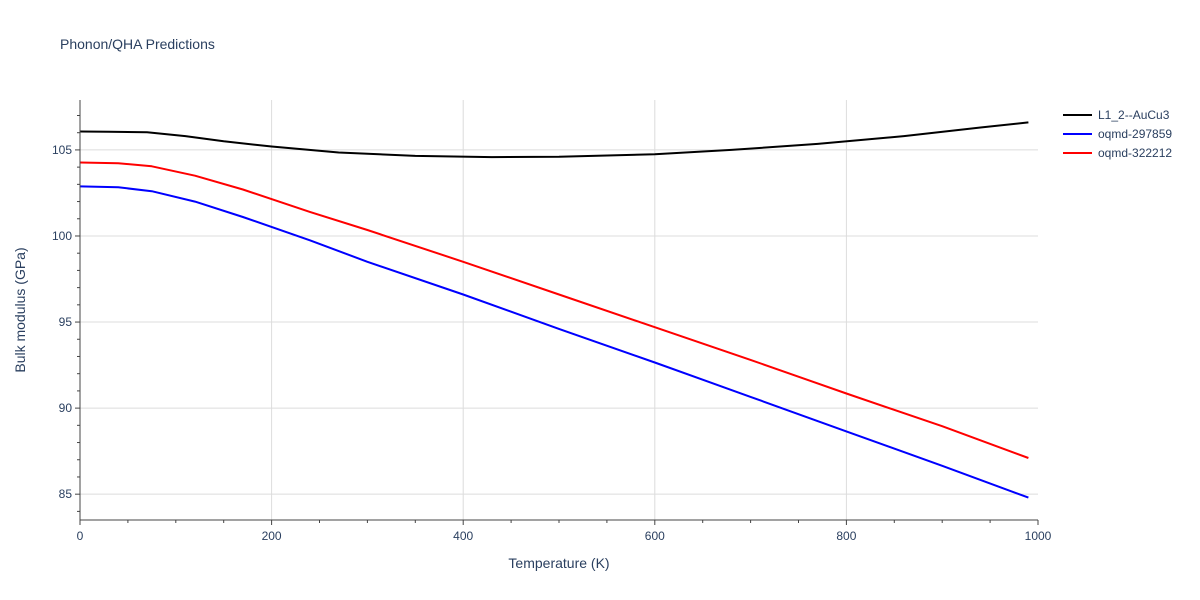  I want to click on chart-title: Phonon/QHA Predictions, so click(137, 44).